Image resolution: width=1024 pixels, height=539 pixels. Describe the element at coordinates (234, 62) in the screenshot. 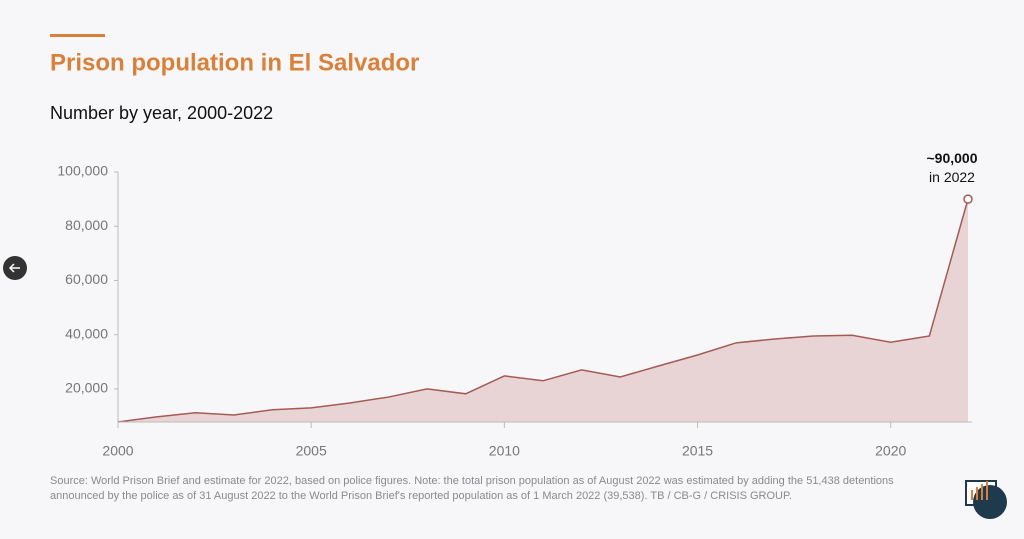

I see `chart-title: Prison population in El Salvador` at that location.